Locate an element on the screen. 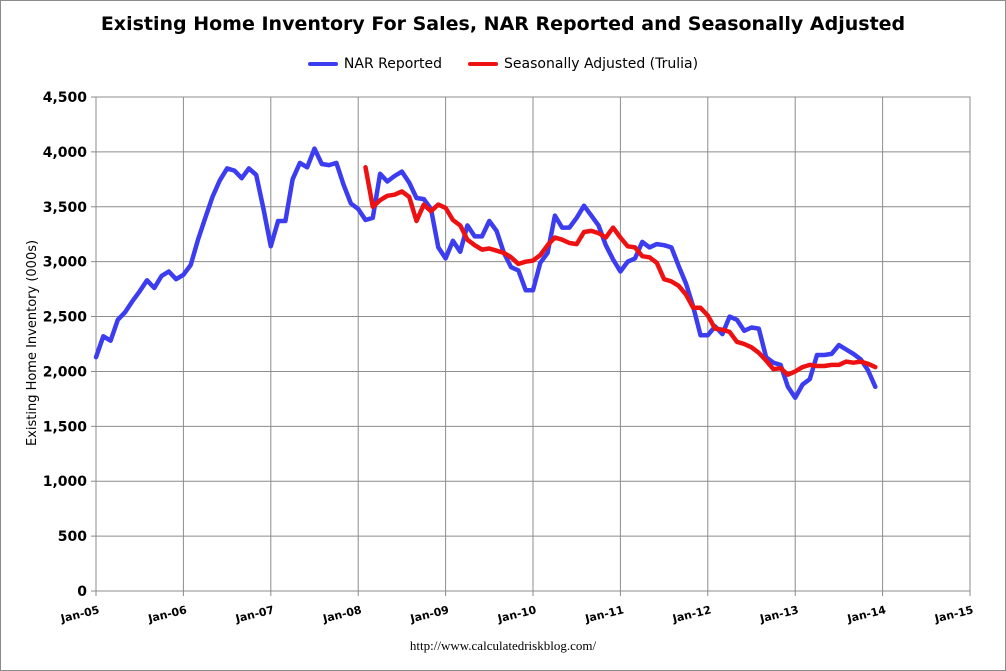 Image resolution: width=1006 pixels, height=671 pixels. legend-swatch-trulia is located at coordinates (483, 64).